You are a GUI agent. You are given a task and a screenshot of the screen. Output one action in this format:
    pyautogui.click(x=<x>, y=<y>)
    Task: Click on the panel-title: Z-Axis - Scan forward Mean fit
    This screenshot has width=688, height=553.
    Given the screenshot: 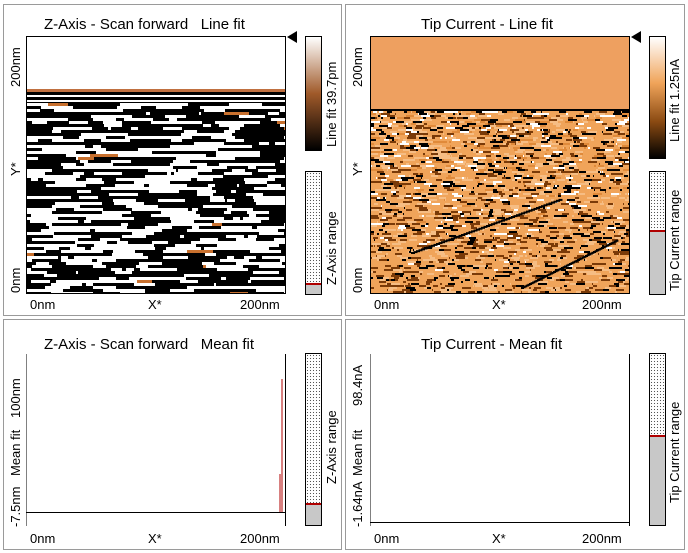 What is the action you would take?
    pyautogui.click(x=149, y=344)
    